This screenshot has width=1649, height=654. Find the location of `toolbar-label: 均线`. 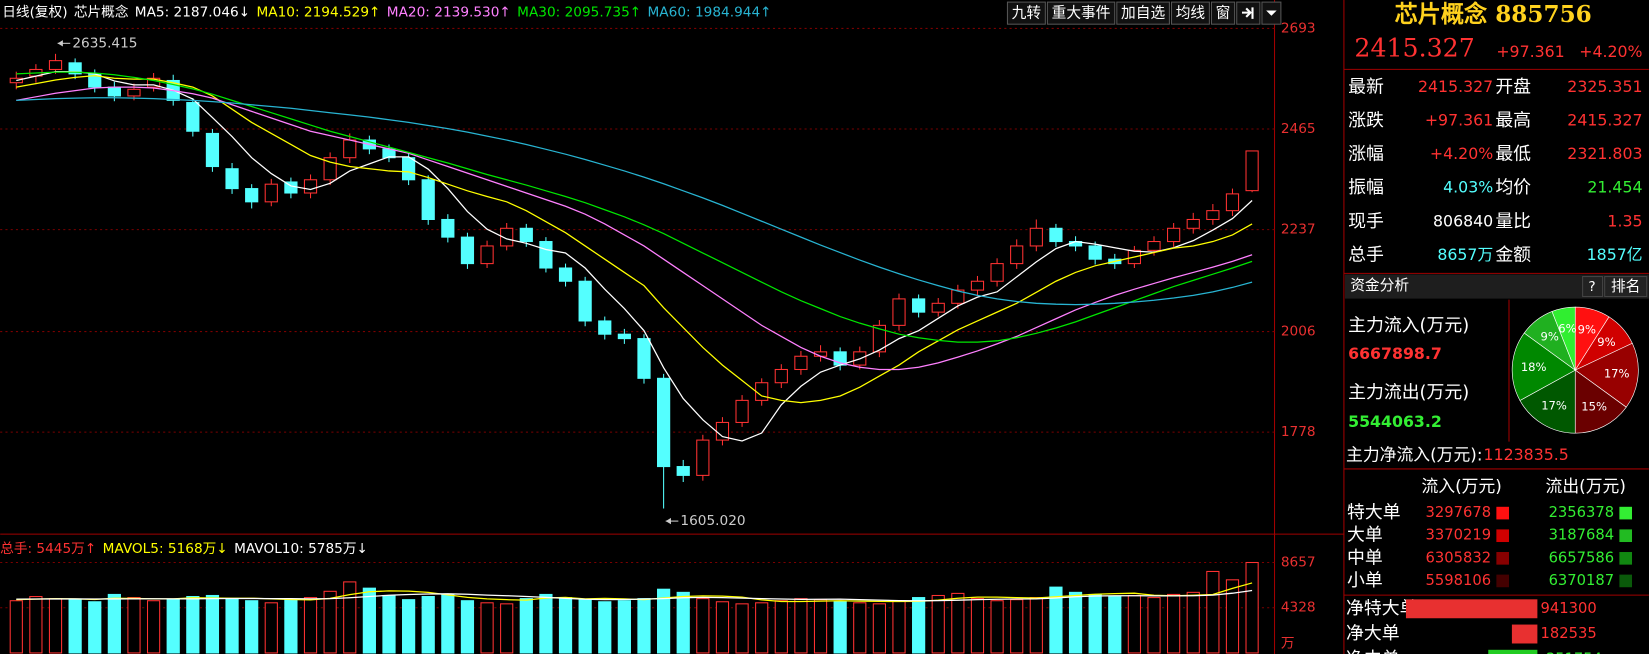

toolbar-label: 均线 is located at coordinates (1191, 13).